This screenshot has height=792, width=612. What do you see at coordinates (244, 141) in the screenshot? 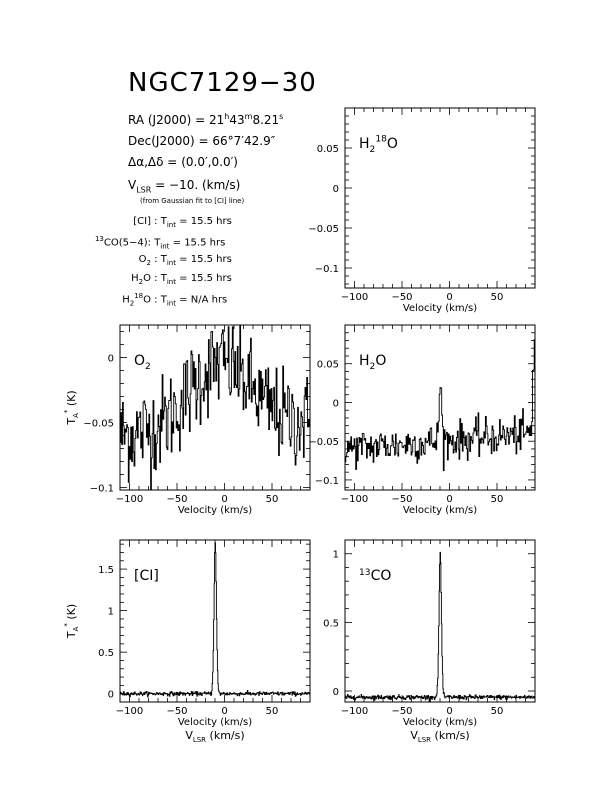
I see `dec-value: 66°7′42.9″` at bounding box center [244, 141].